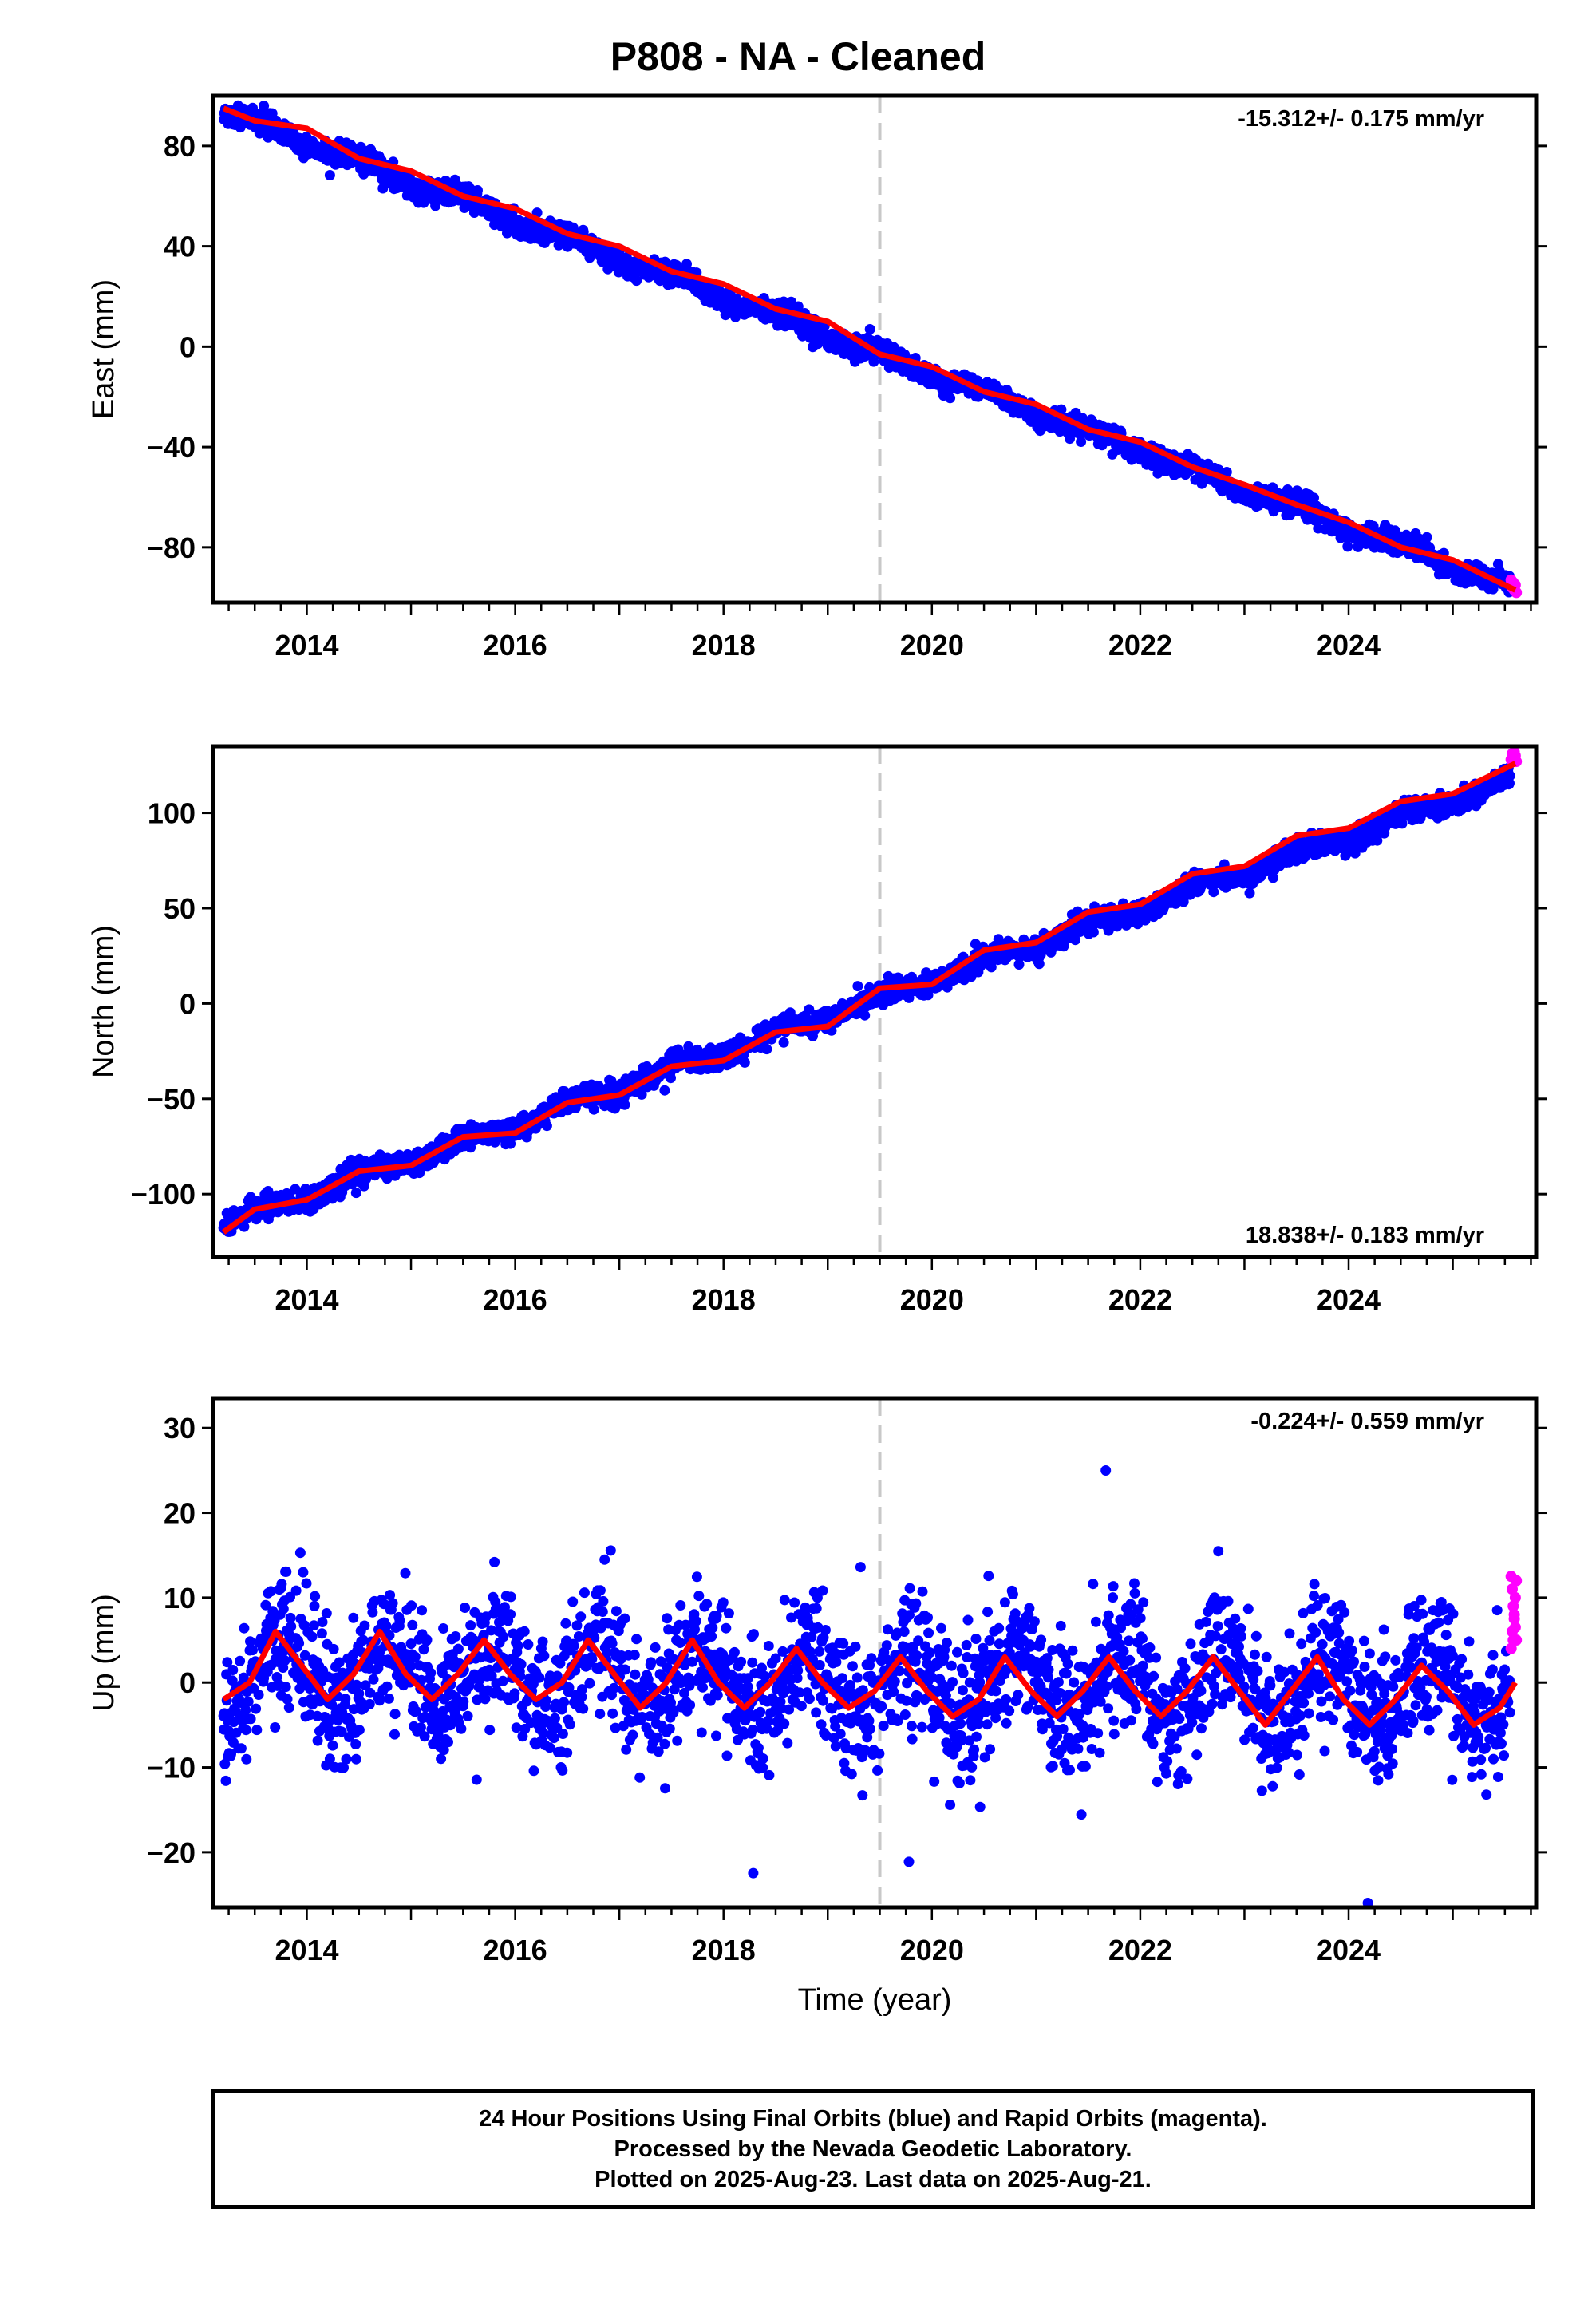 The width and height of the screenshot is (1596, 2316). What do you see at coordinates (171, 548) in the screenshot?
I see `y-tick-label: −80` at bounding box center [171, 548].